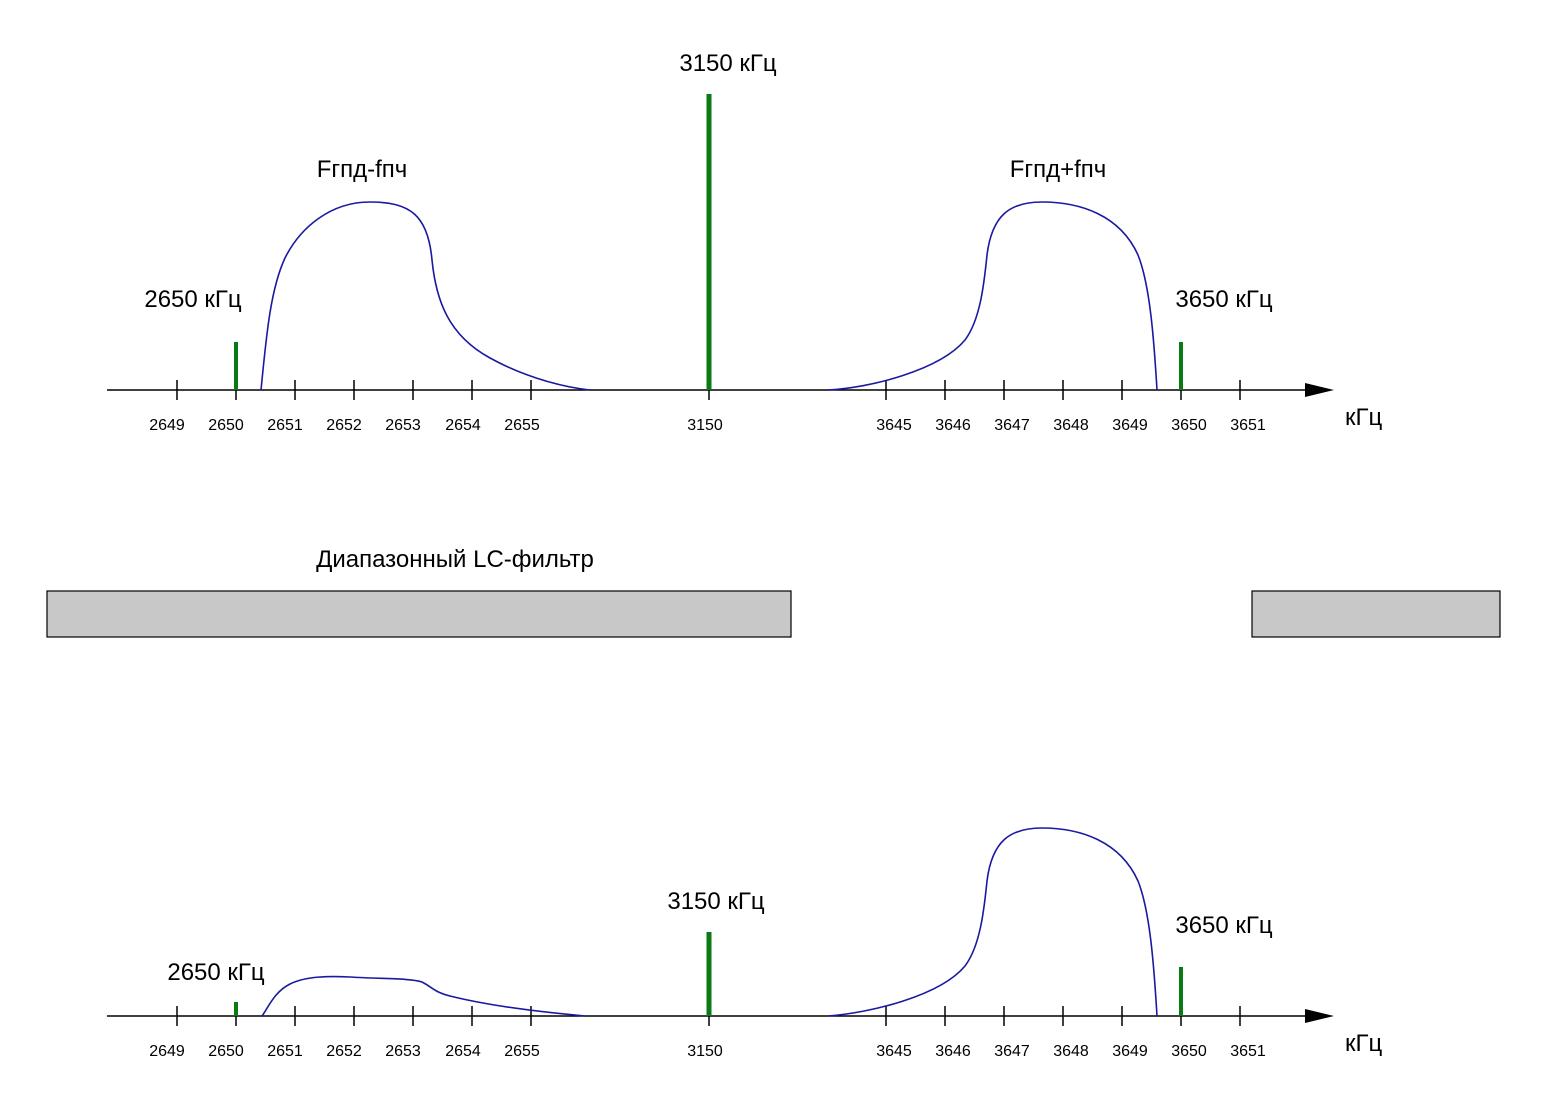 This screenshot has height=1108, width=1547. Describe the element at coordinates (716, 901) in the screenshot. I see `bottom-carrier-center-label: 3150 кГц` at that location.